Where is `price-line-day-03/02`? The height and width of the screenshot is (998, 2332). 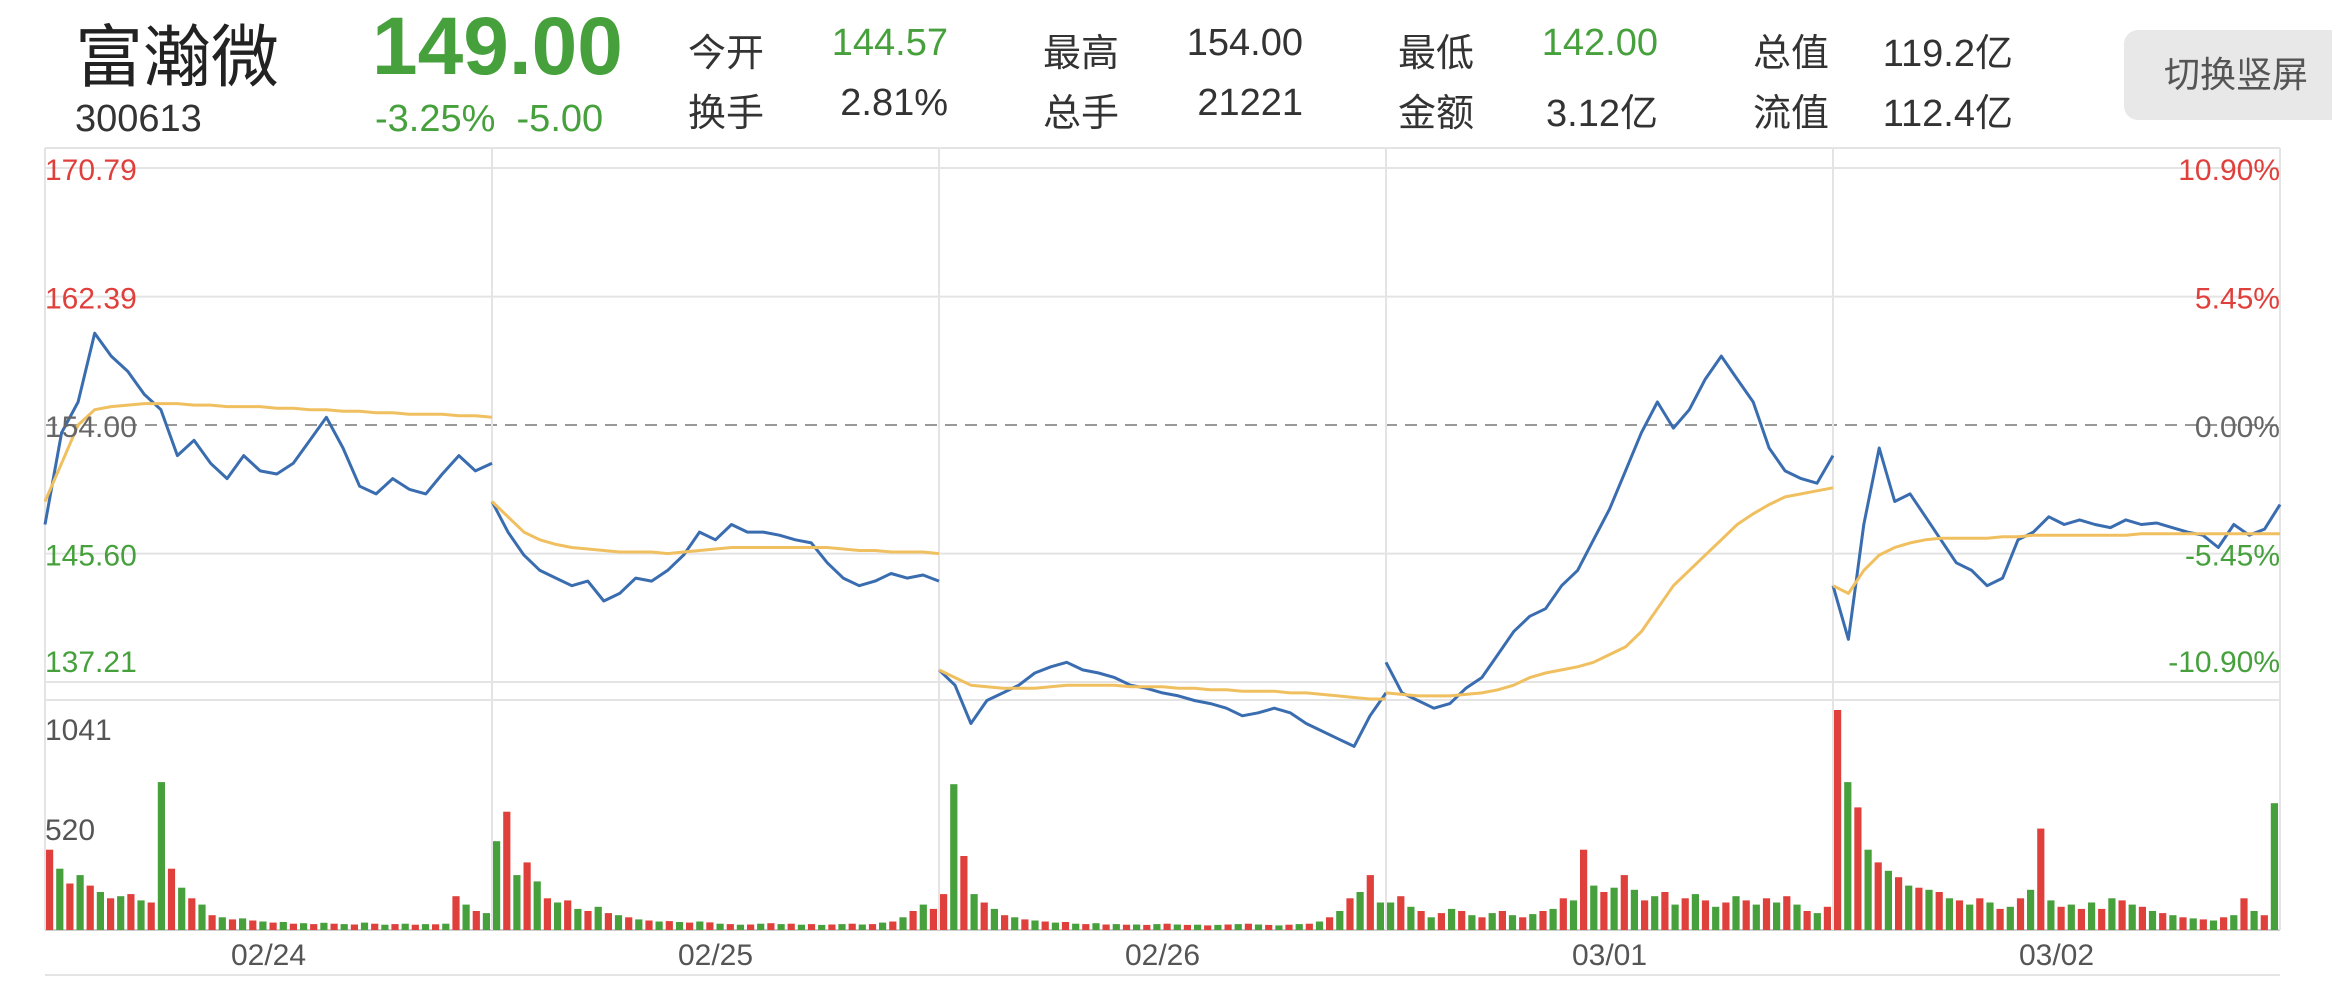 price-line-day-03/02 is located at coordinates (2056, 543).